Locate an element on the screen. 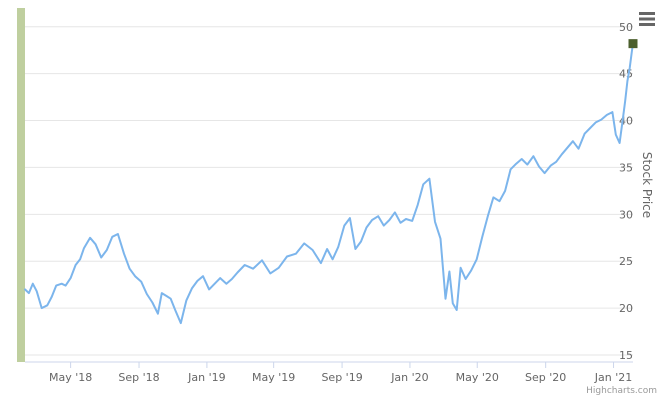 This screenshot has width=660, height=400. y-tick-label: 45 is located at coordinates (626, 74).